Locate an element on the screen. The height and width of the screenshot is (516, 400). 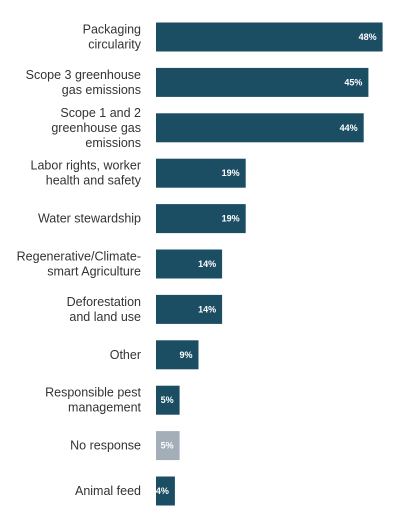
category-label-8: Responsible pest management is located at coordinates (93, 400).